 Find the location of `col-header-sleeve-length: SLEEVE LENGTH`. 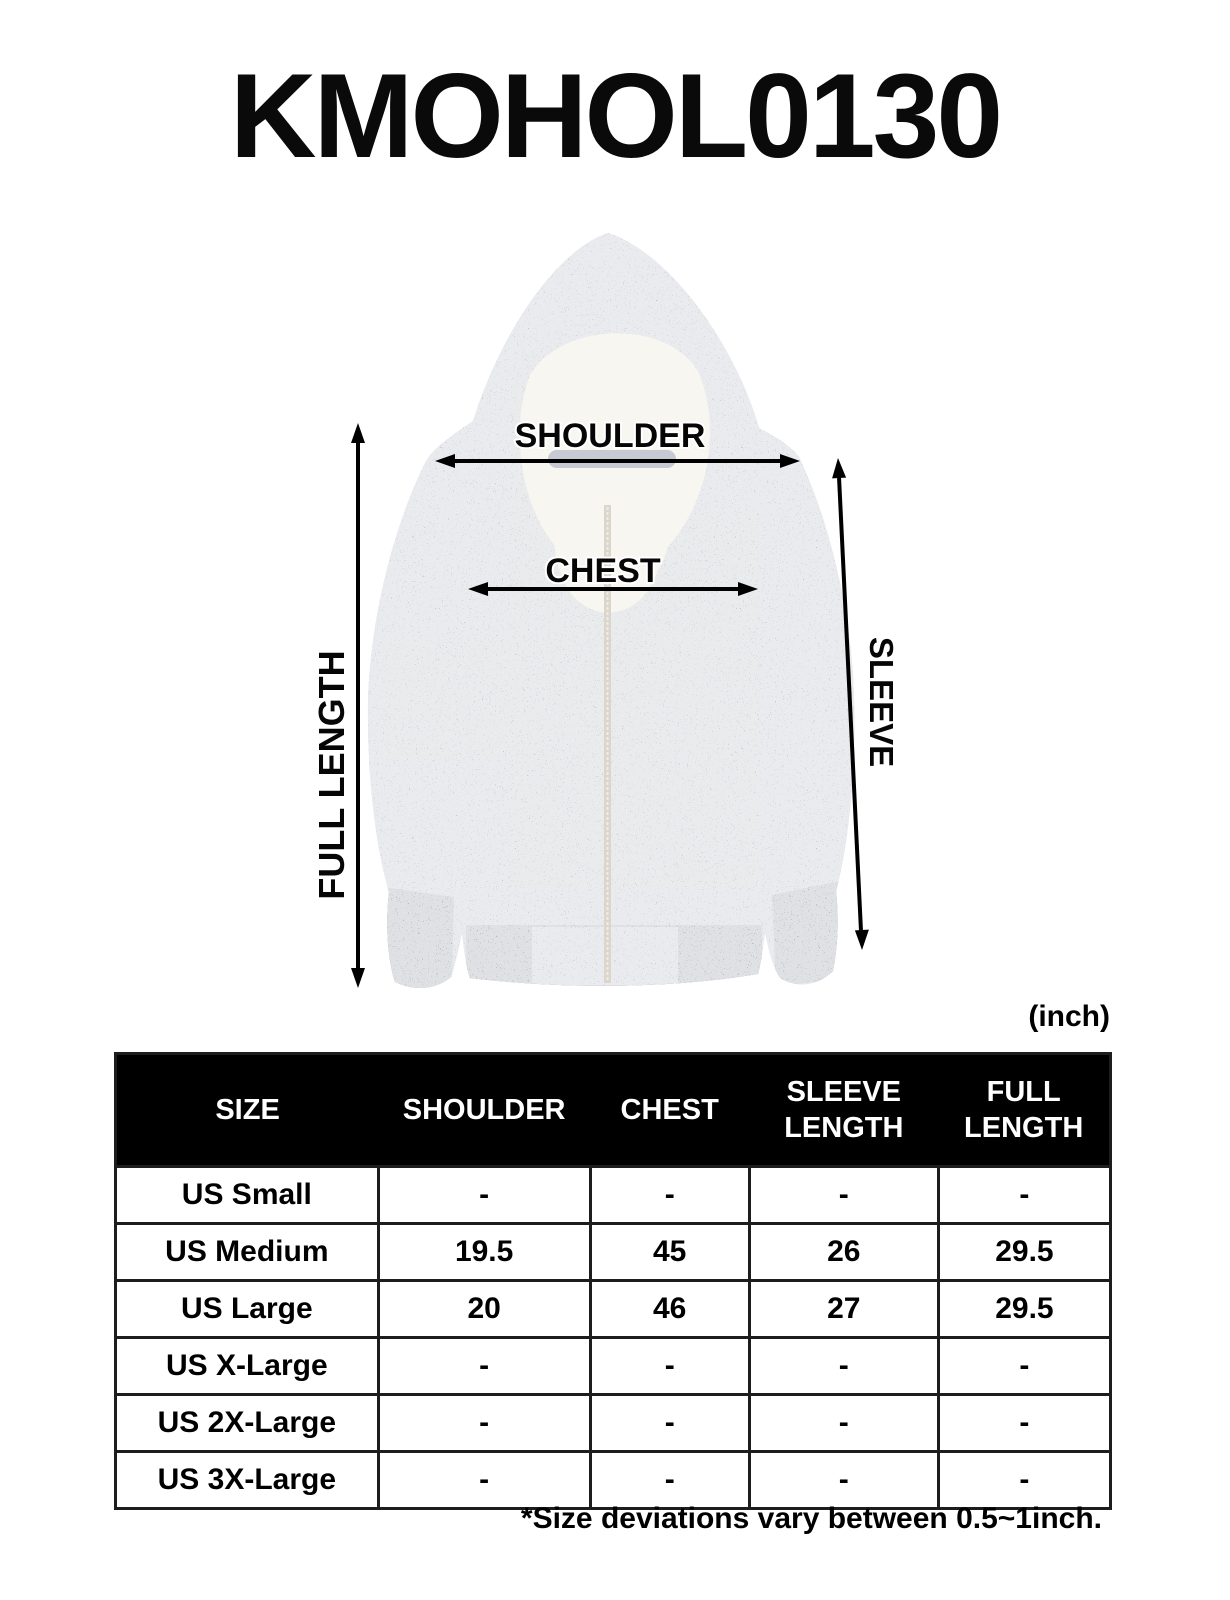

col-header-sleeve-length: SLEEVE LENGTH is located at coordinates (844, 1110).